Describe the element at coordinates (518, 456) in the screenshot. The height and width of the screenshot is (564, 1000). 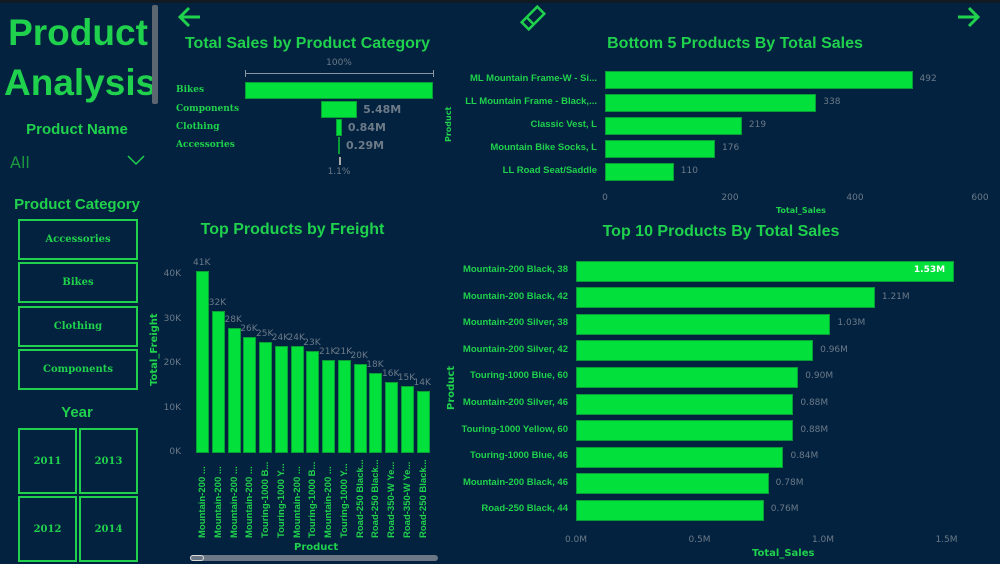
I see `top10-category-label: Touring-1000 Blue, 46` at that location.